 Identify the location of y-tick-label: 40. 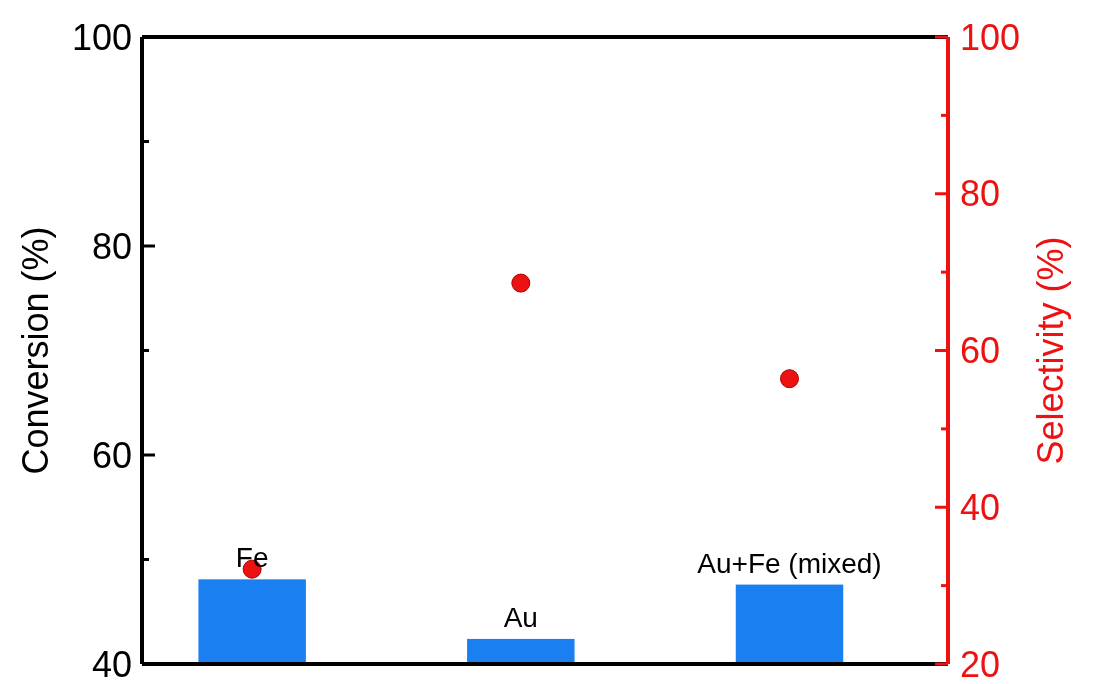
(111, 663).